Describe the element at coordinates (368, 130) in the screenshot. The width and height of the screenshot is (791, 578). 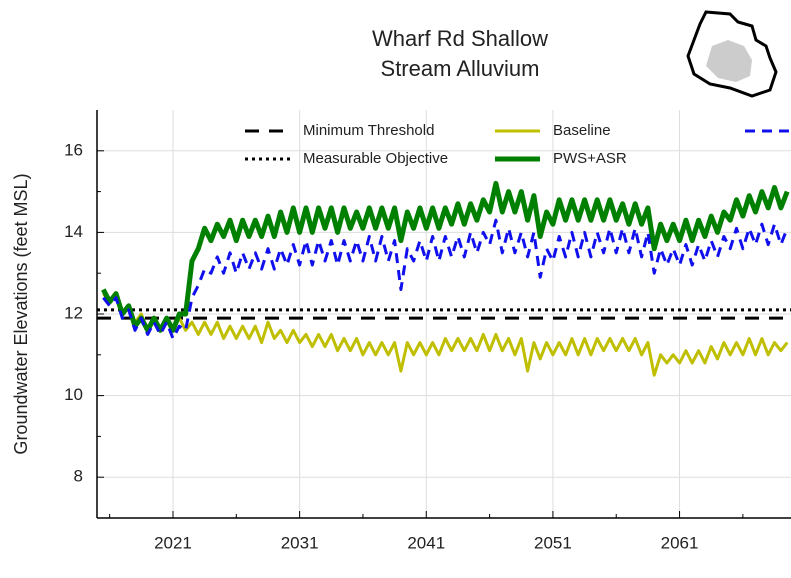
I see `legend-label: Minimum Threshold` at that location.